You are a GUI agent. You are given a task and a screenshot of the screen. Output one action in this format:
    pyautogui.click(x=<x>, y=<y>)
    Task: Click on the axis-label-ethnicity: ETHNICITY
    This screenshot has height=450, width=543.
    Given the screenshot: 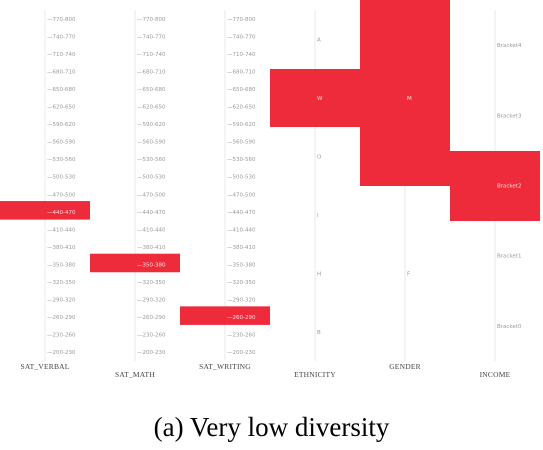 What is the action you would take?
    pyautogui.click(x=315, y=374)
    